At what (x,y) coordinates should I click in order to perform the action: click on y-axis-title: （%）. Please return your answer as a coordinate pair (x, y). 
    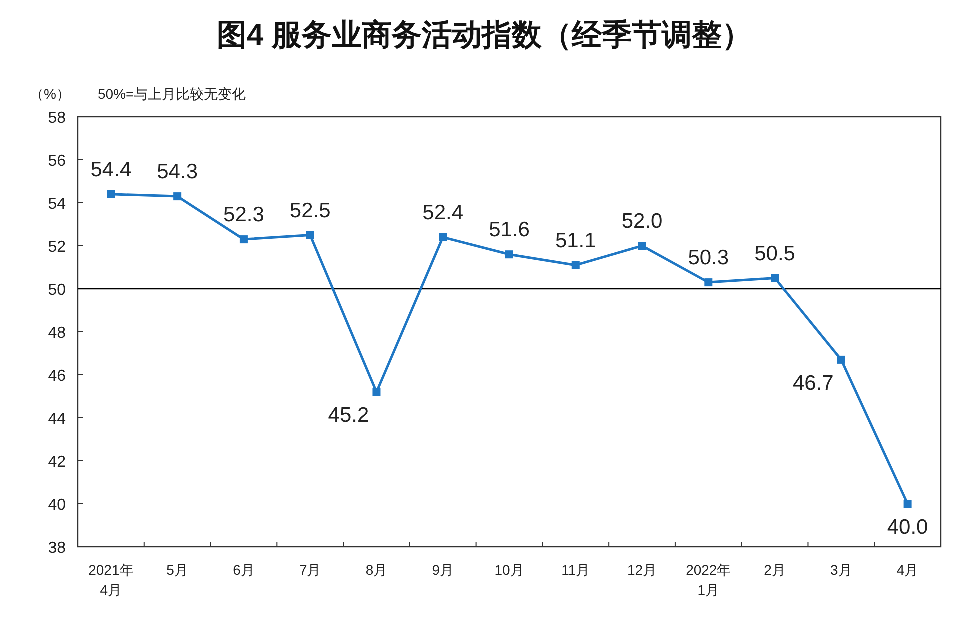
    Looking at the image, I should click on (50, 94).